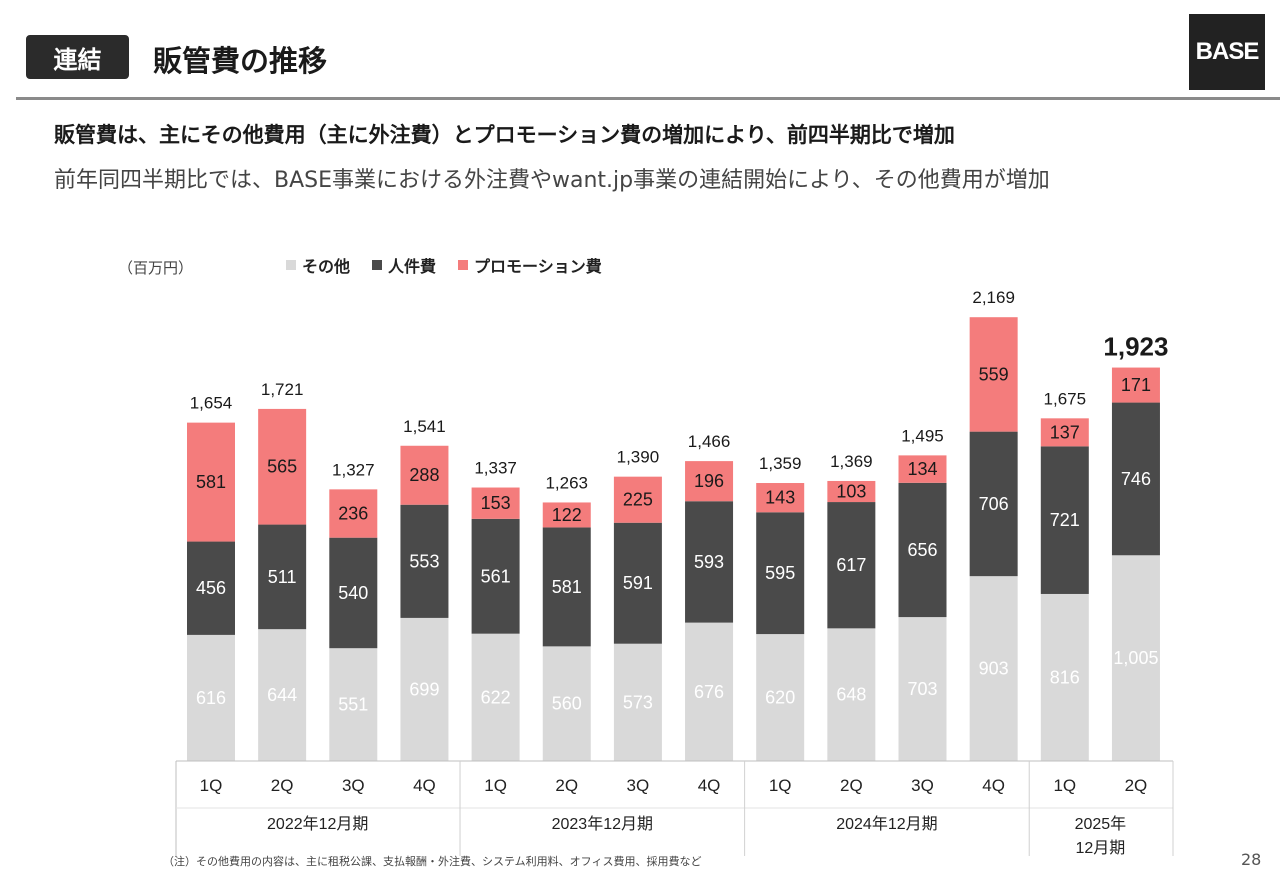 The height and width of the screenshot is (886, 1280). Describe the element at coordinates (495, 468) in the screenshot. I see `total-label-5: 1,337` at that location.